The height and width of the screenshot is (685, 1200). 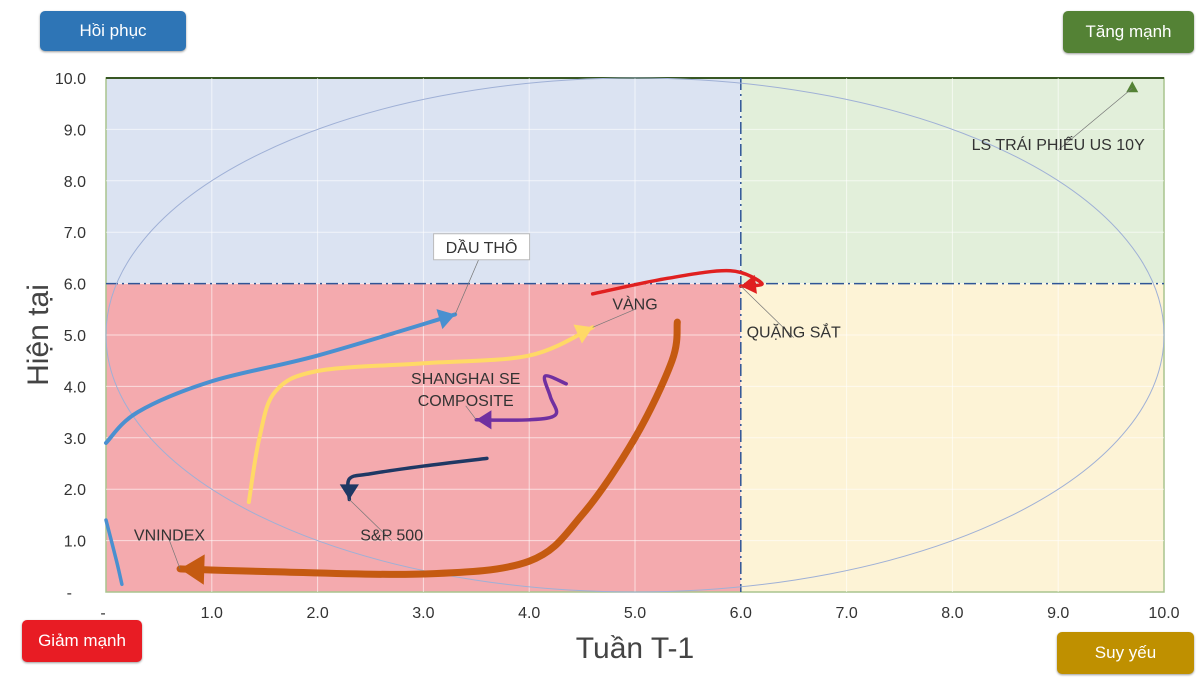 I want to click on x-tick-label: 9.0, so click(x=1058, y=613).